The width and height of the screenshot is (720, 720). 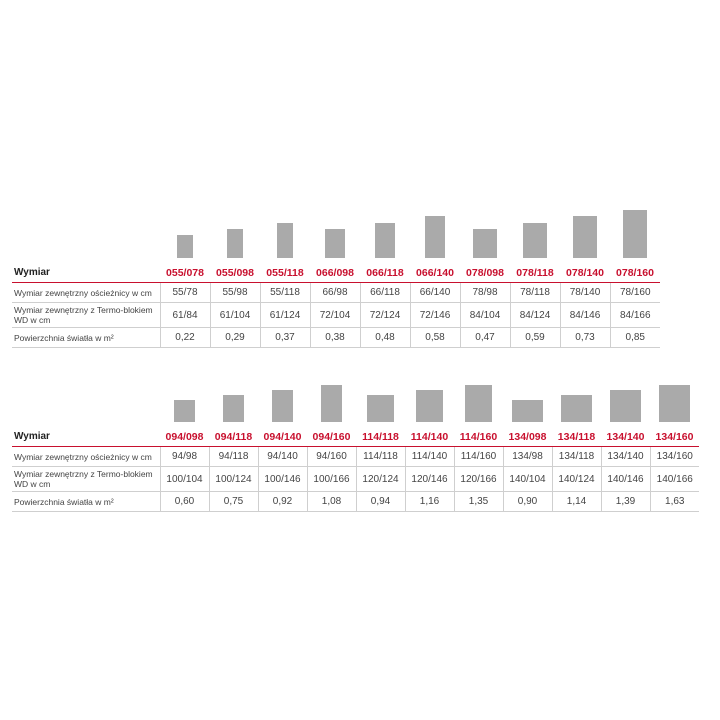 I want to click on table-cell: 0,59, so click(x=534, y=337).